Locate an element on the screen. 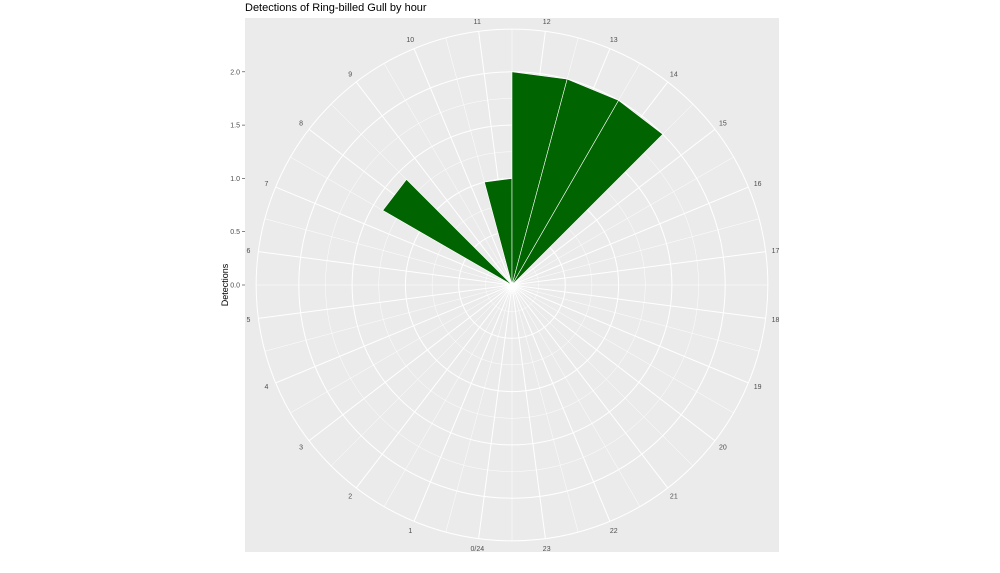 This screenshot has width=1000, height=573. hour-tick-label: 3 is located at coordinates (301, 447).